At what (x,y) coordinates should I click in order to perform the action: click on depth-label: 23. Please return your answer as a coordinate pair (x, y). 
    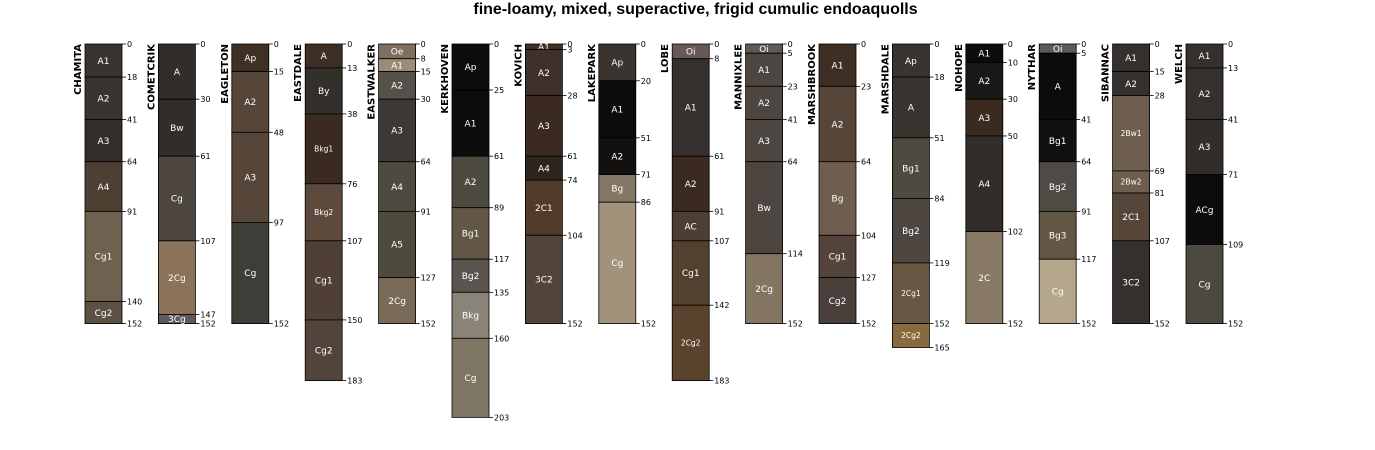
    Looking at the image, I should click on (793, 86).